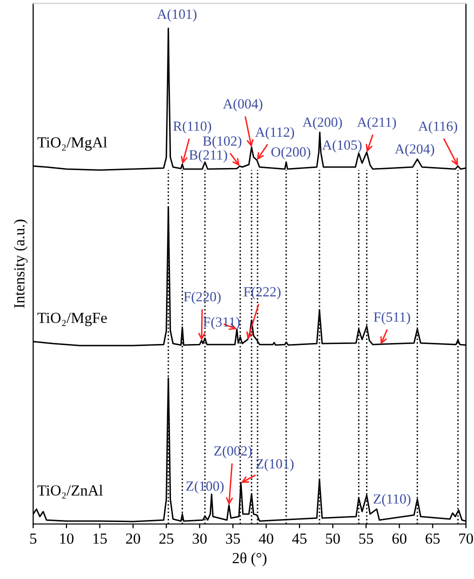 The height and width of the screenshot is (579, 474). I want to click on x-tick-label: 5, so click(33, 539).